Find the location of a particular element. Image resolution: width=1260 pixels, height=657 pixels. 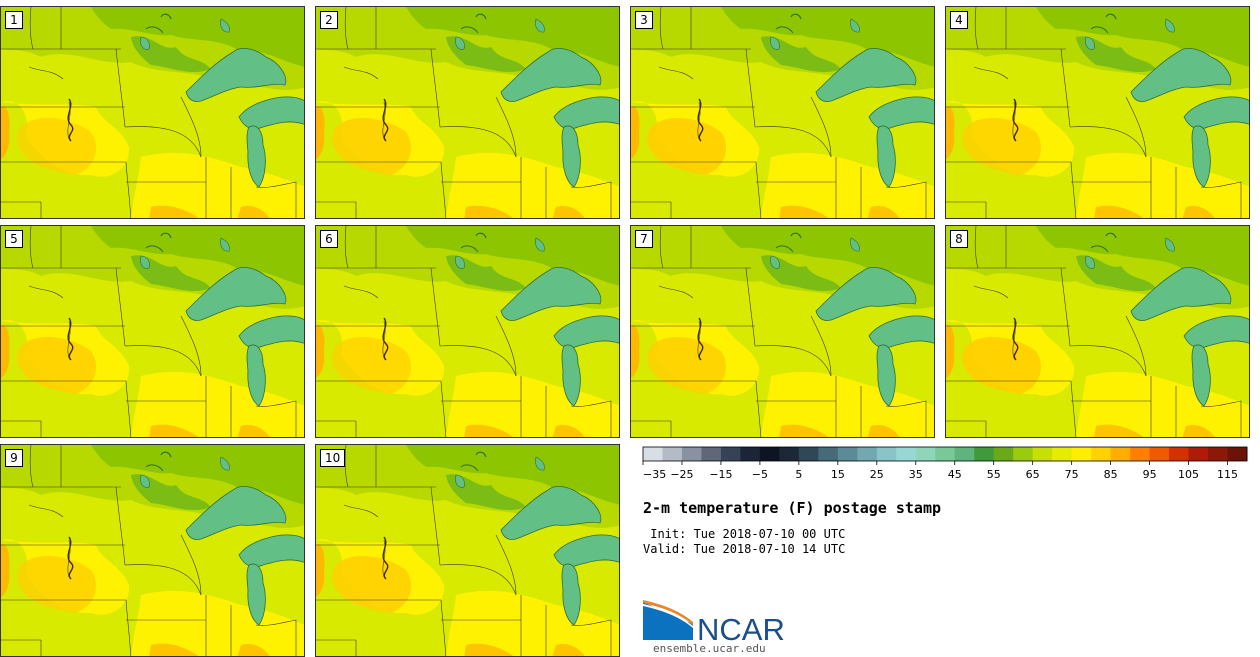

colorbar-tick-label: 55 is located at coordinates (994, 474).